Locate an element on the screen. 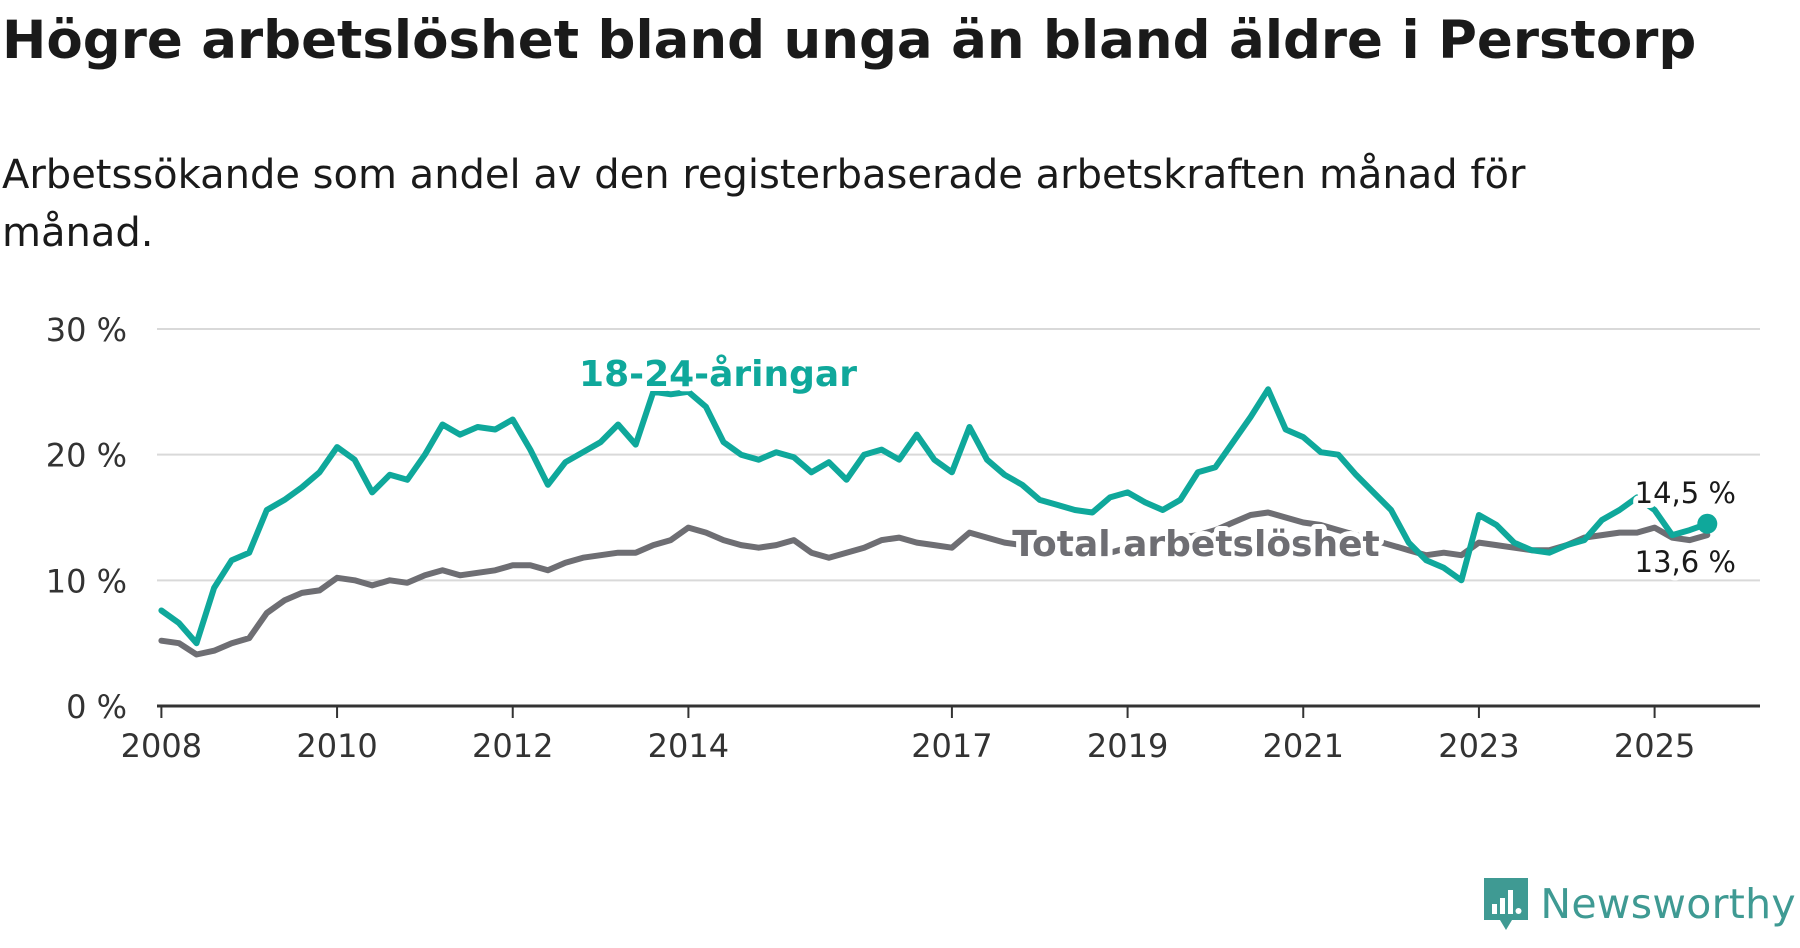 The width and height of the screenshot is (1800, 948). youth-end-label-halo: 14,5 % is located at coordinates (1685, 493).